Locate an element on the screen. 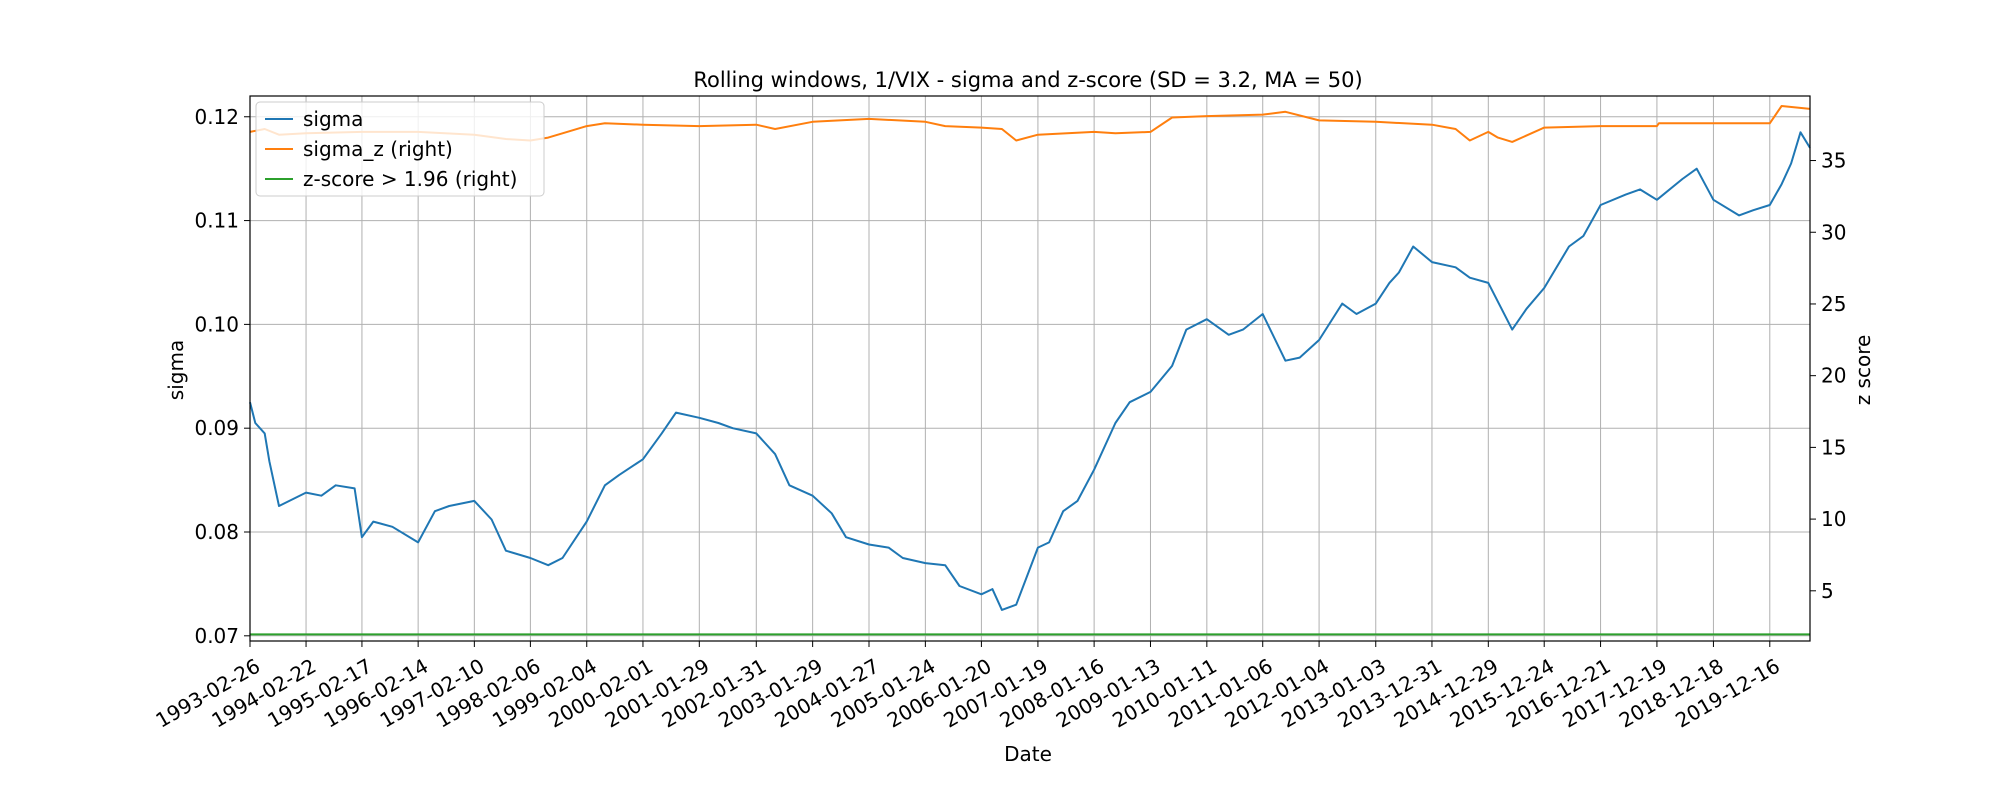 Image resolution: width=2000 pixels, height=800 pixels. y-axis-left: 0.07 0.08 0.09 0.10 0.11 0.12 is located at coordinates (222, 376).